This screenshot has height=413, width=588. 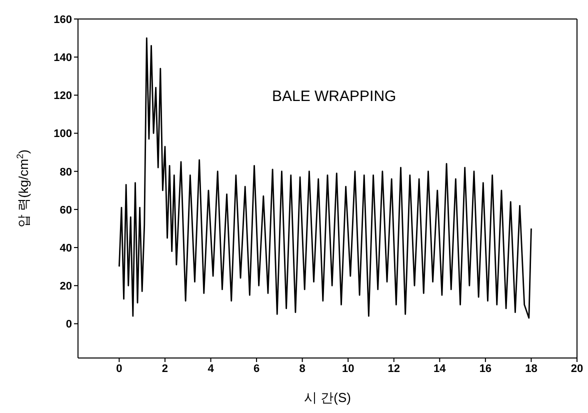 What do you see at coordinates (302, 368) in the screenshot?
I see `x-tick-label: 8` at bounding box center [302, 368].